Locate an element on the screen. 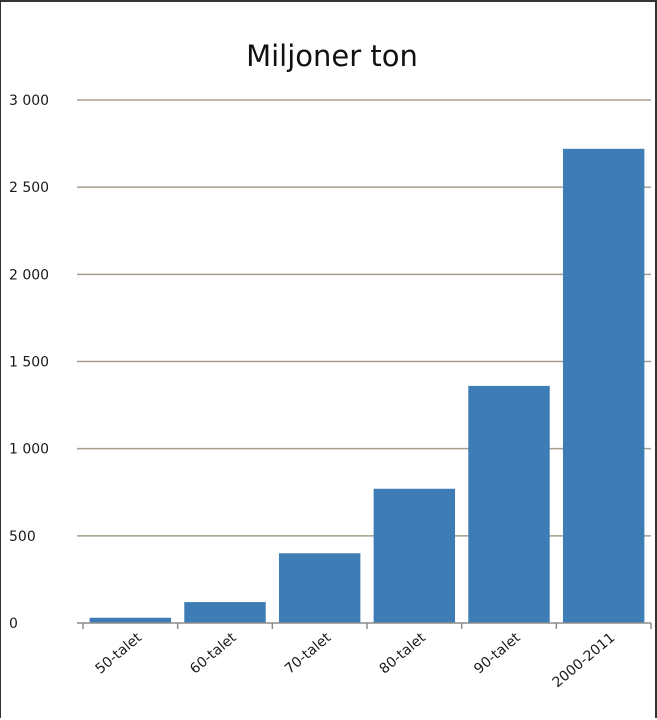 The width and height of the screenshot is (657, 720). bar-70-talet is located at coordinates (319, 588).